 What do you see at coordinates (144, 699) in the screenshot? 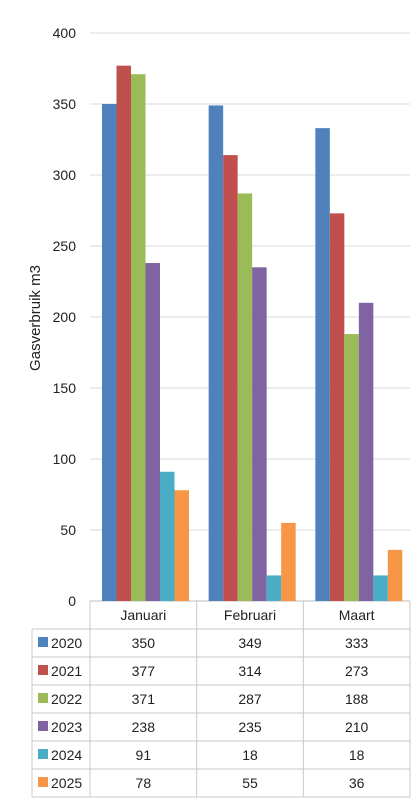
I see `table-cell: 371` at bounding box center [144, 699].